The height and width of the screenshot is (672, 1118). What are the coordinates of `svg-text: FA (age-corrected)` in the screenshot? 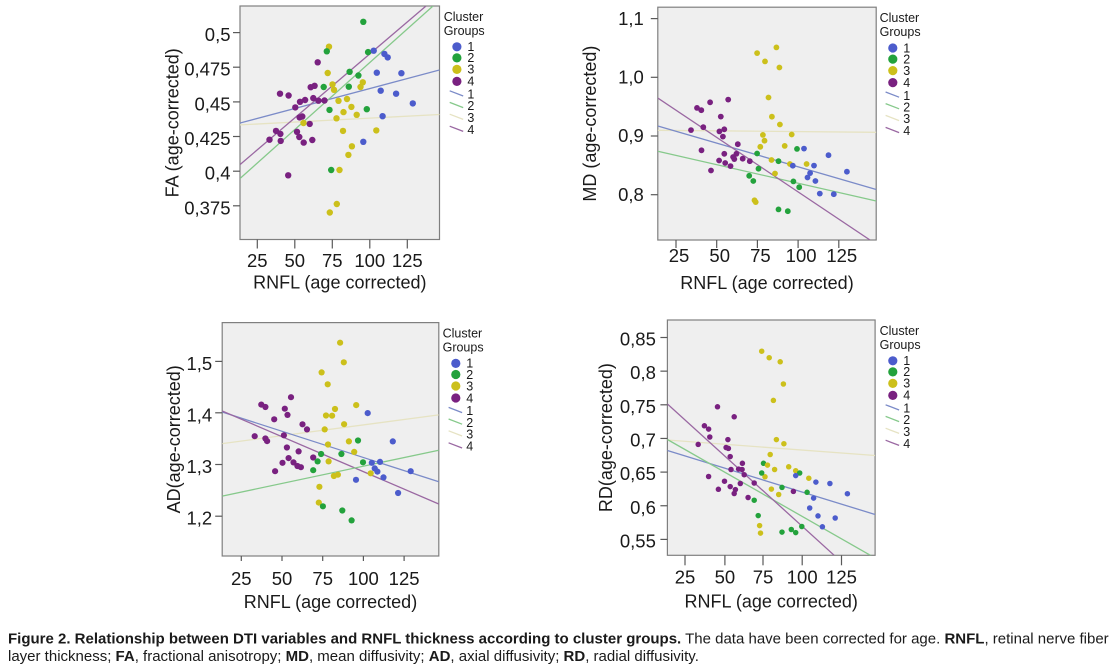 It's located at (173, 122).